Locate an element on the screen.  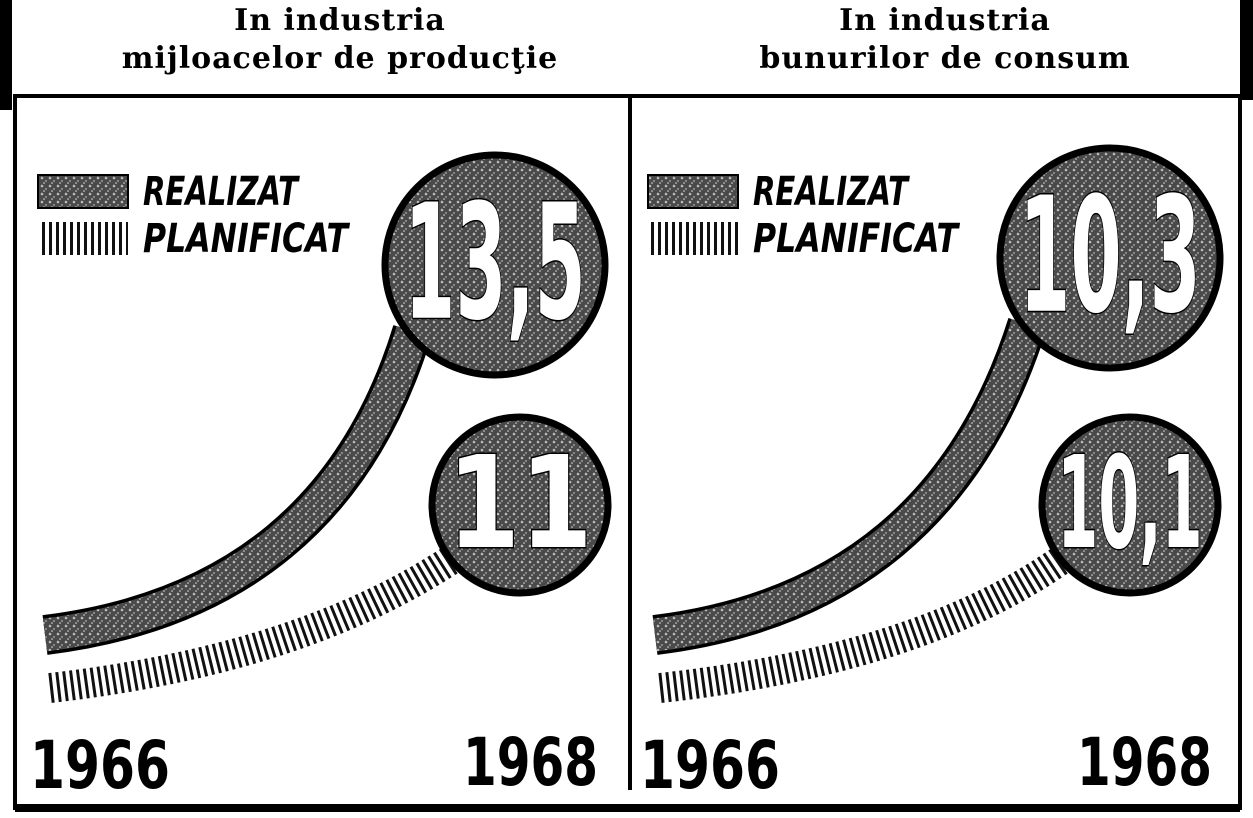
bottom-rule is located at coordinates (627, 808).